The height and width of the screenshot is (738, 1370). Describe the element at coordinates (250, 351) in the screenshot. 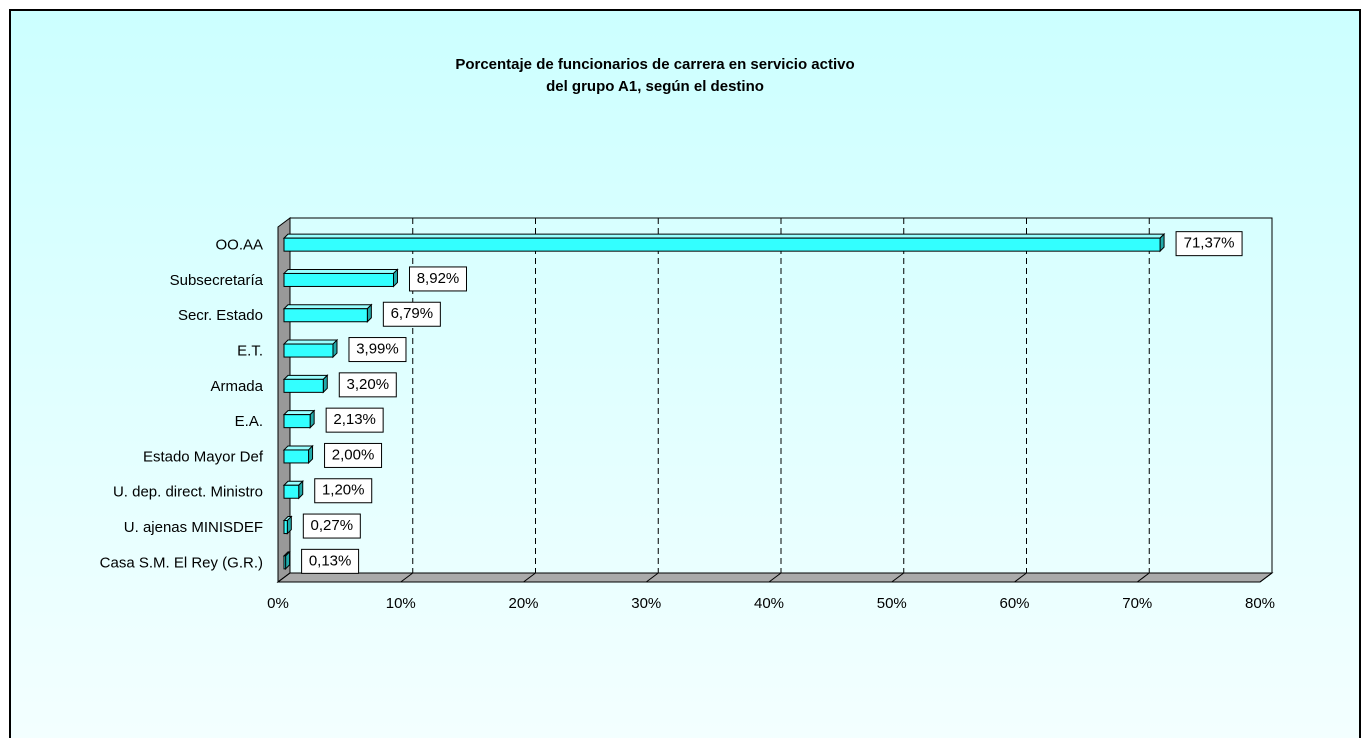

I see `y-tick-label: E.T.` at that location.